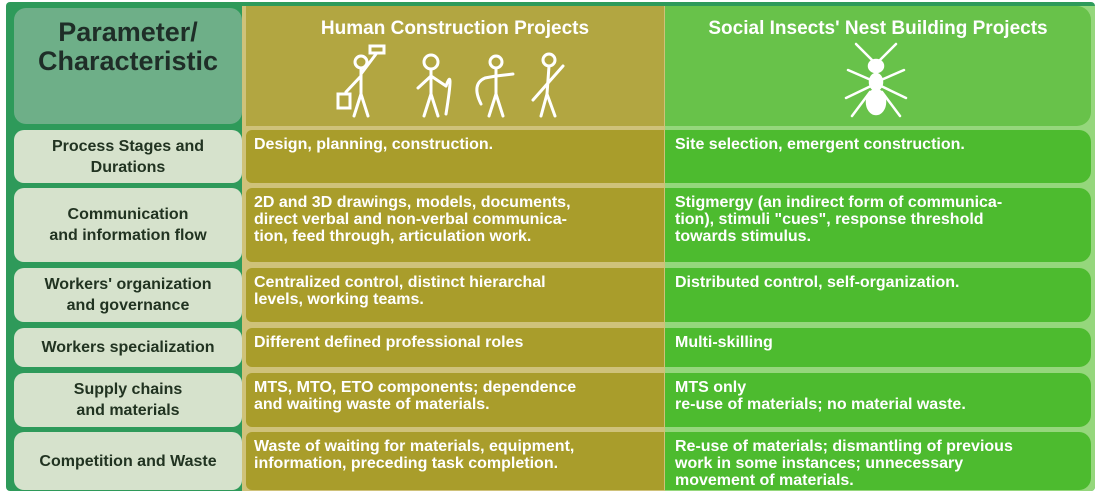  I want to click on row-header-cell: Supply chains and materials, so click(128, 400).